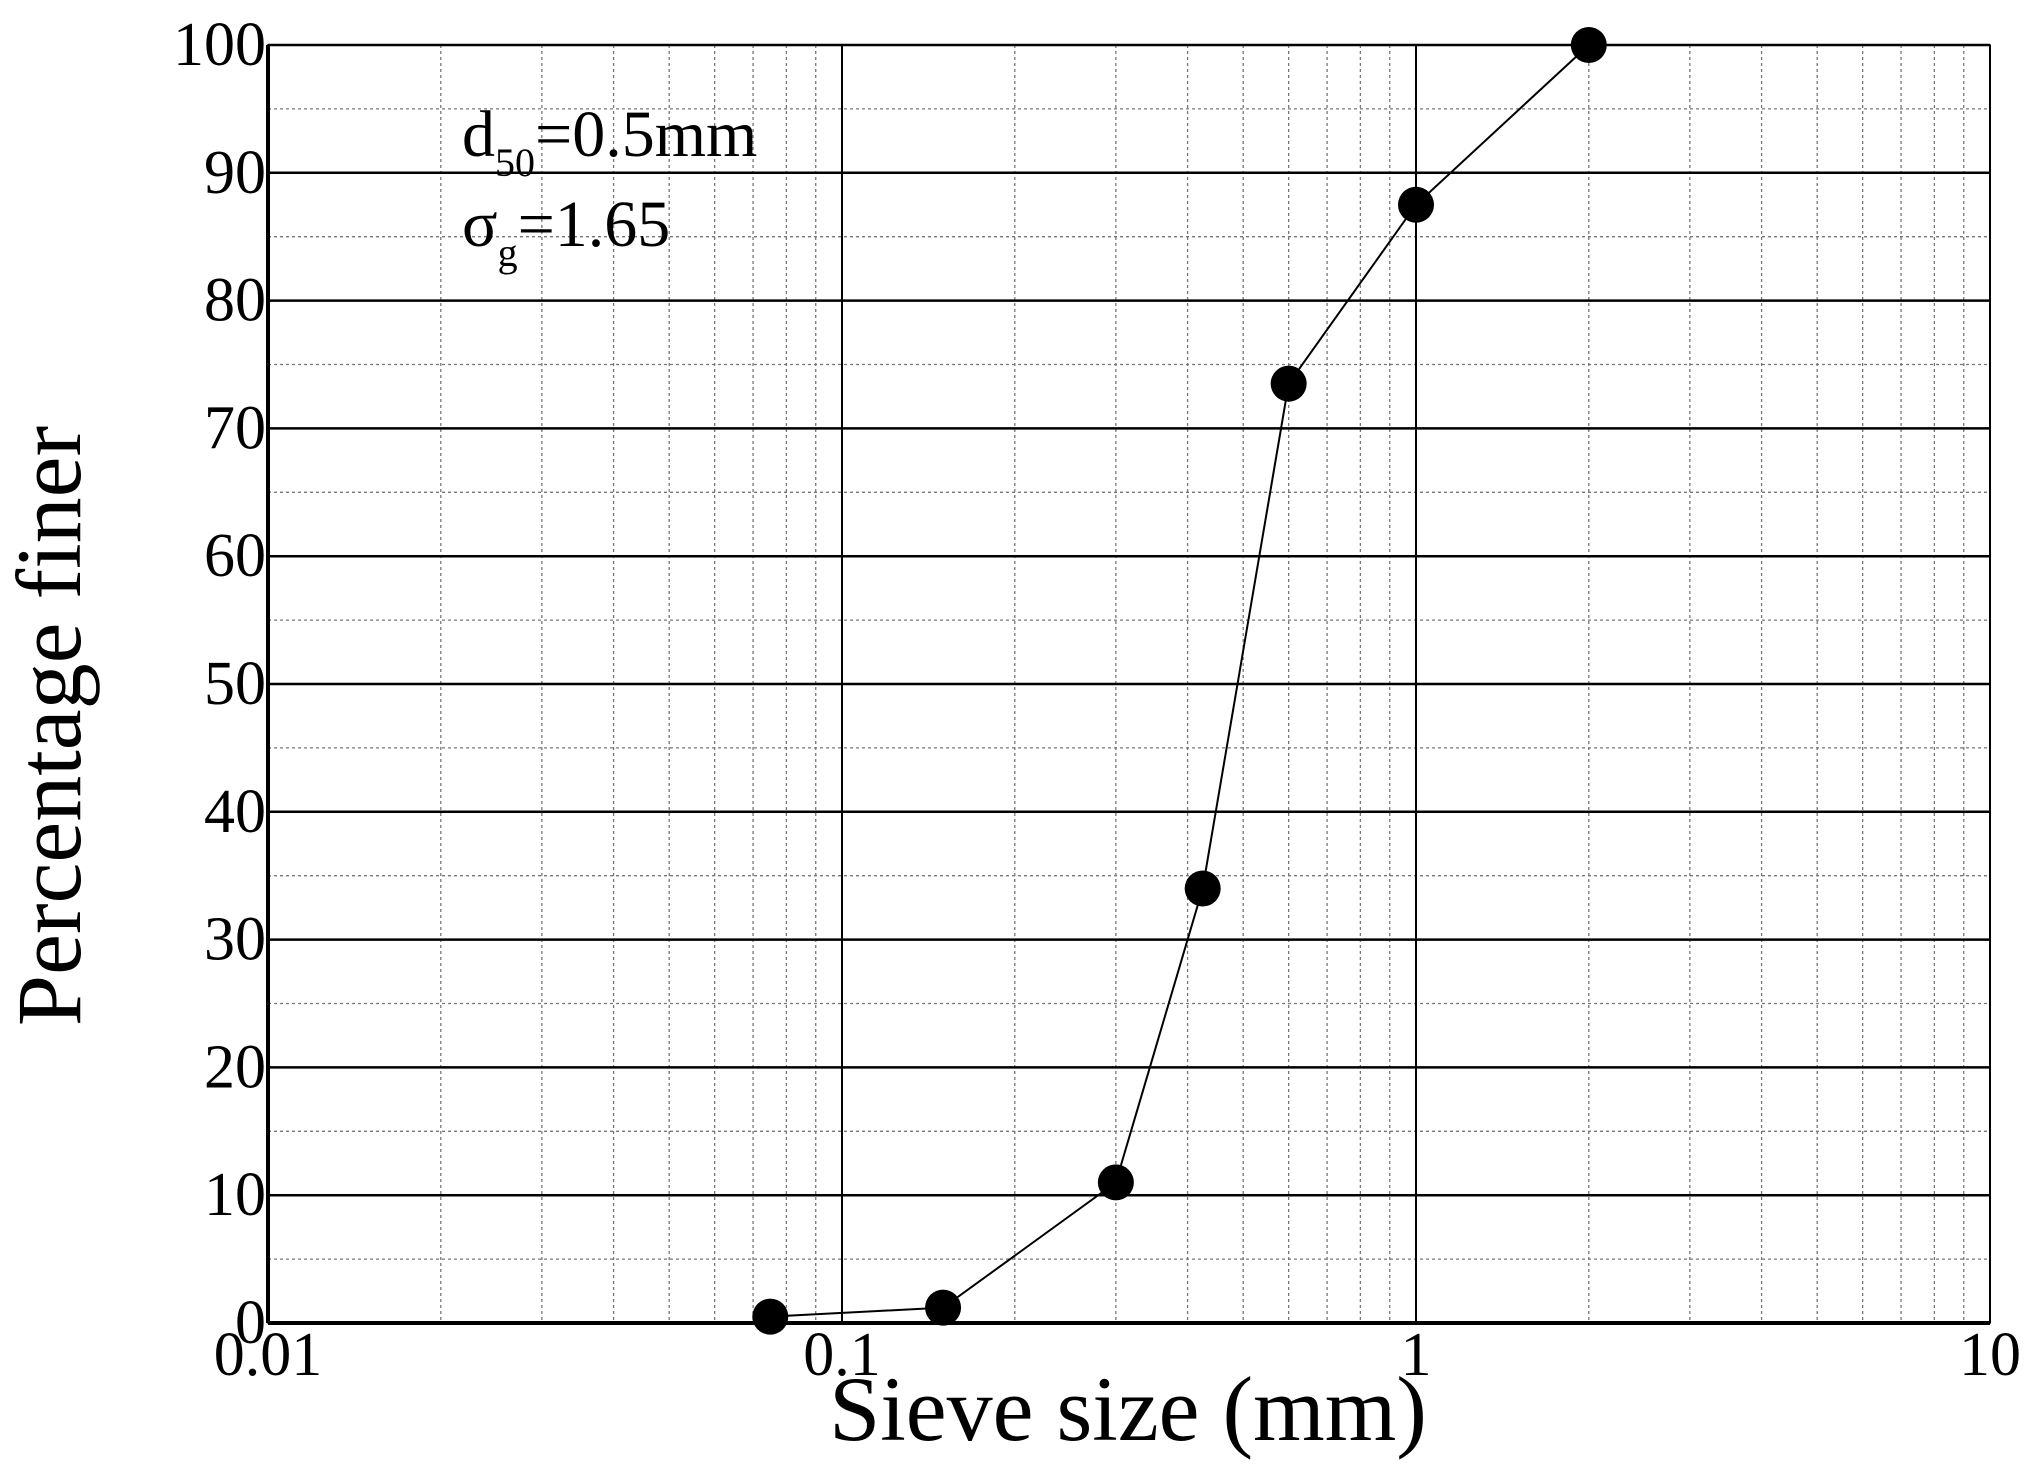 The width and height of the screenshot is (2033, 1469). What do you see at coordinates (480, 224) in the screenshot?
I see `annotation-symbol: σ` at bounding box center [480, 224].